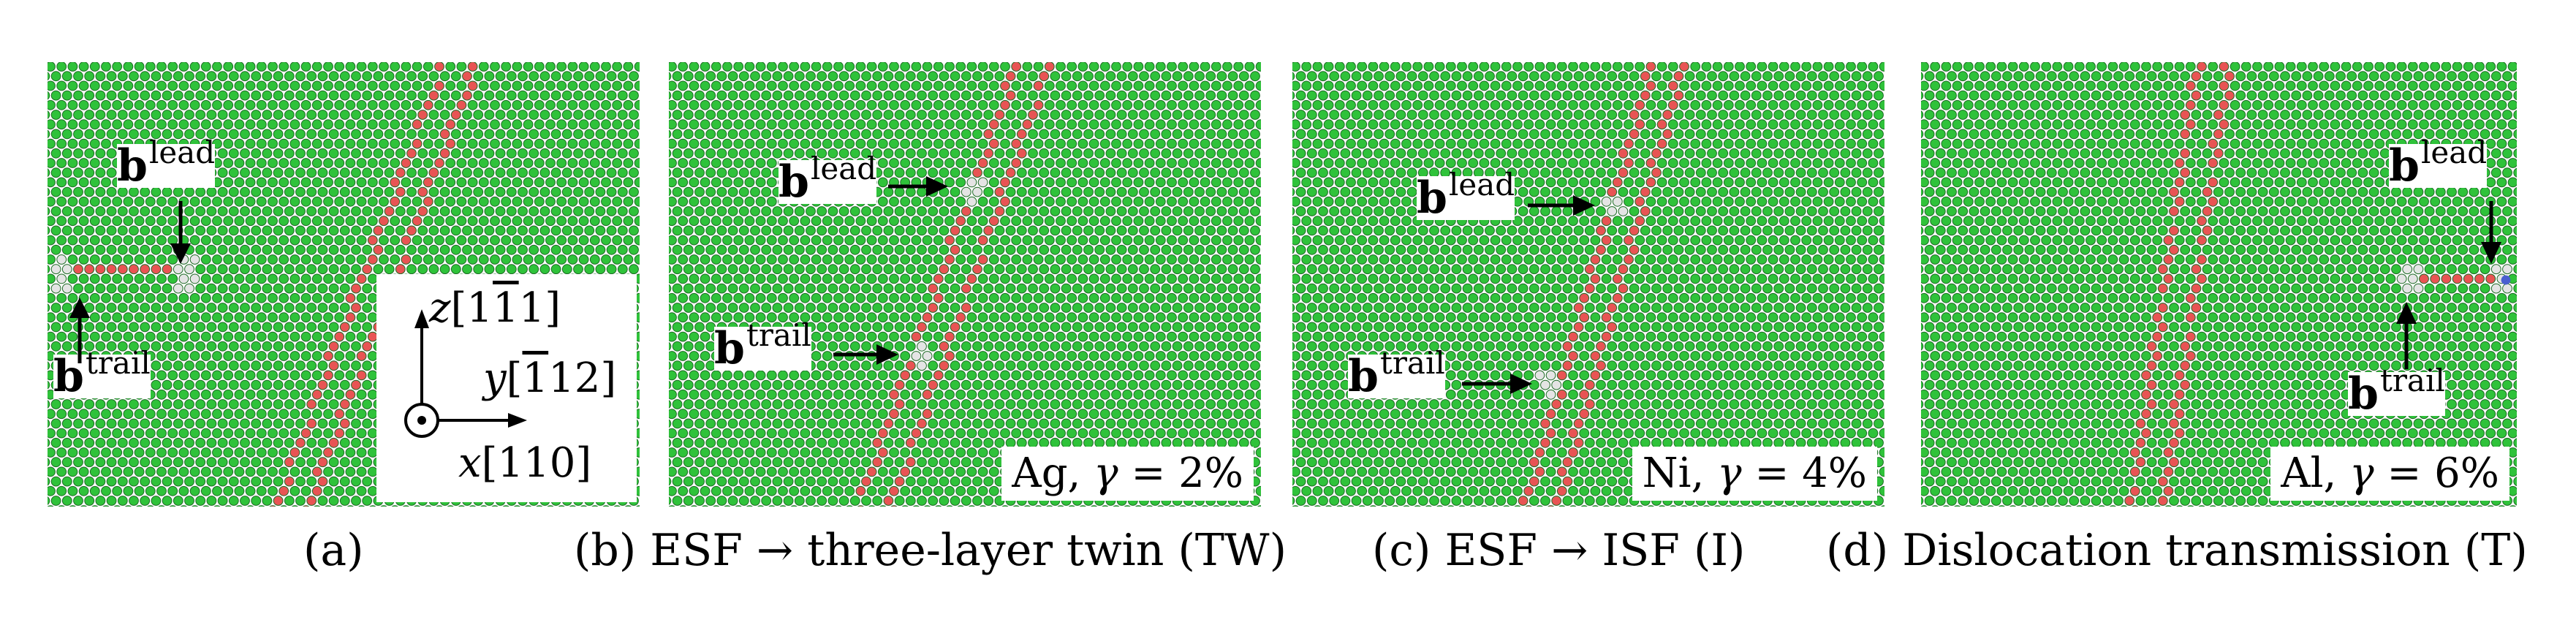  Describe the element at coordinates (930, 550) in the screenshot. I see `caption-b: (b) ESF → three-layer twin (TW)` at that location.